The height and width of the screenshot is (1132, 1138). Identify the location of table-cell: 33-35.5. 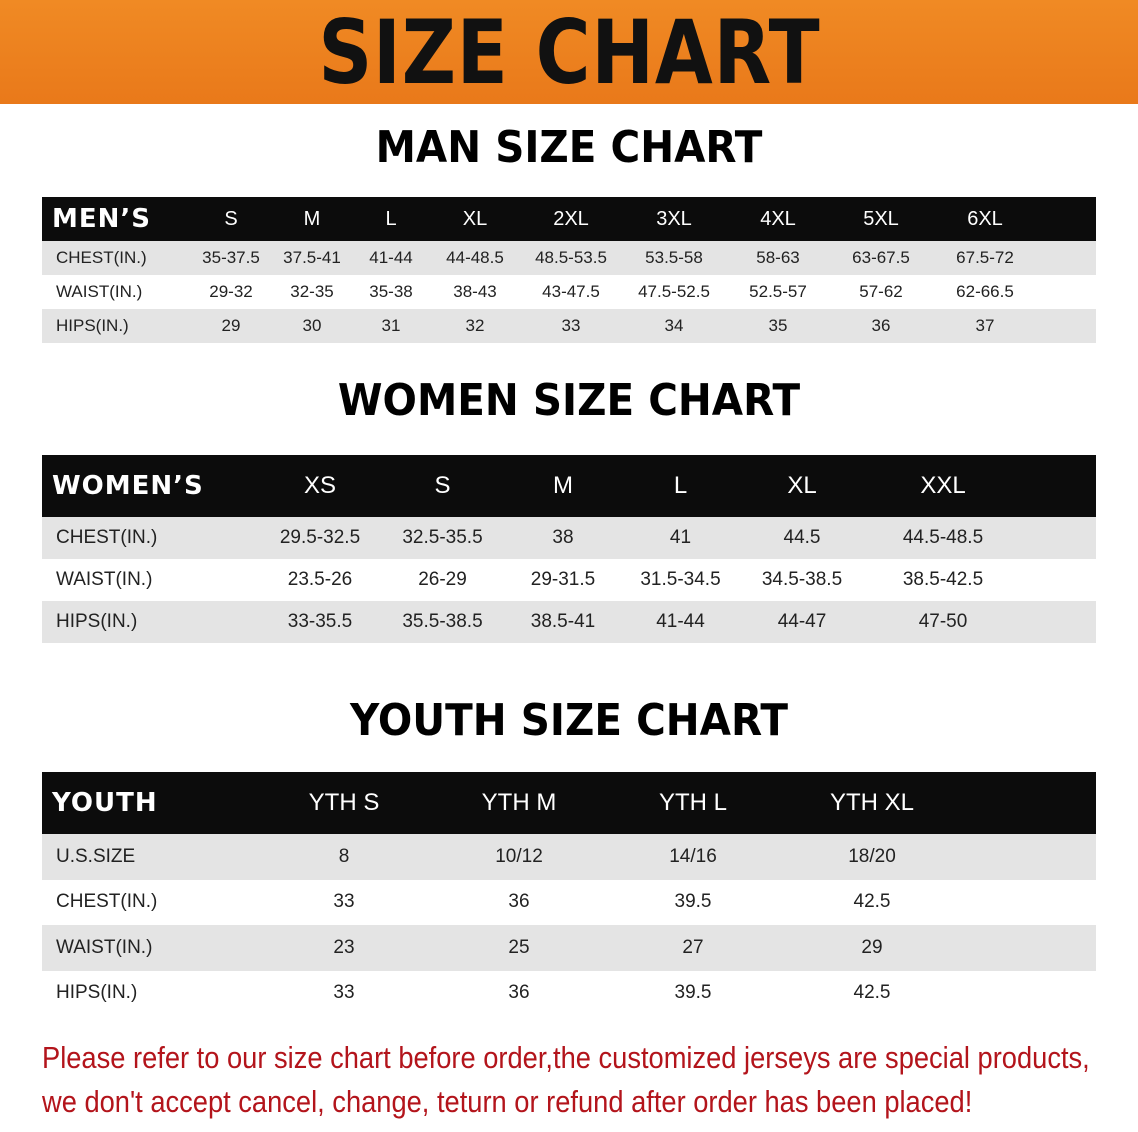
(320, 621).